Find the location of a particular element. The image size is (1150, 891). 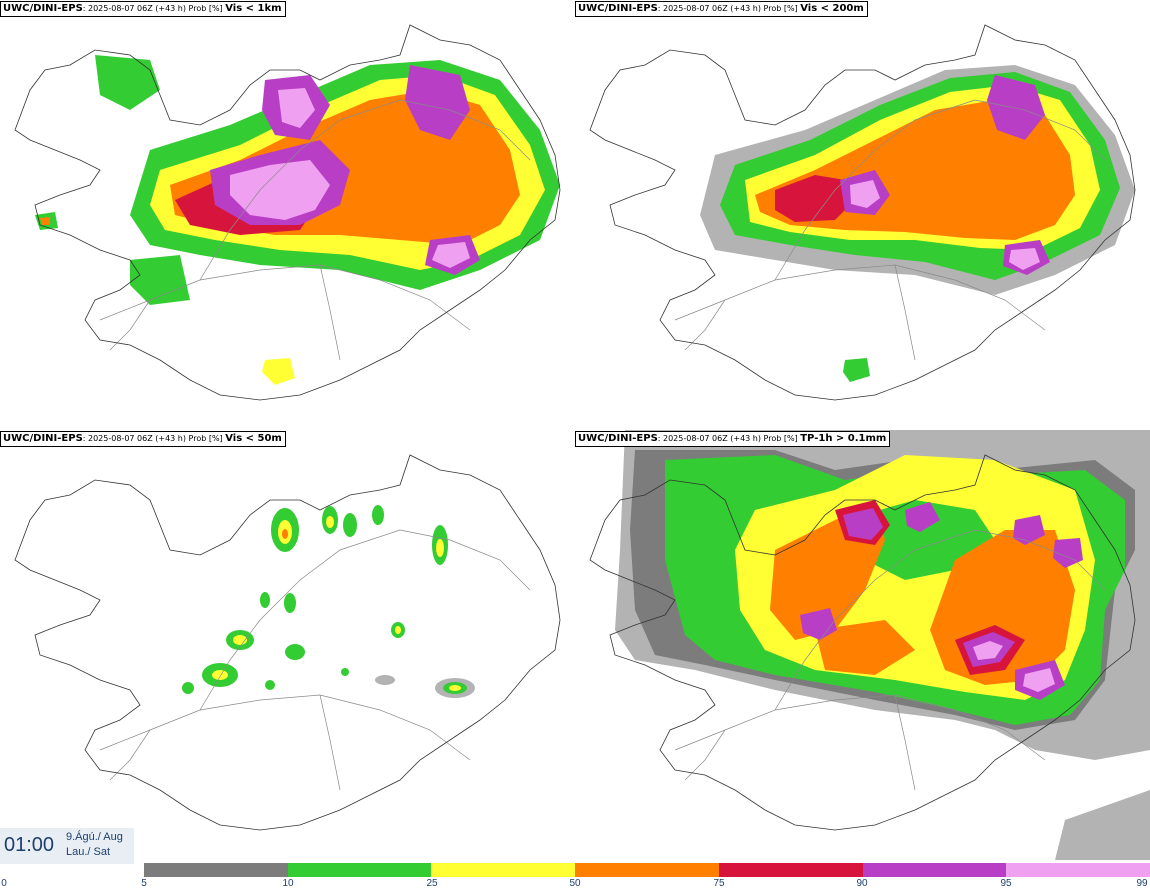

valid-time-box: 01:00 9.Ágú./ Aug Lau./ Sat is located at coordinates (67, 846).